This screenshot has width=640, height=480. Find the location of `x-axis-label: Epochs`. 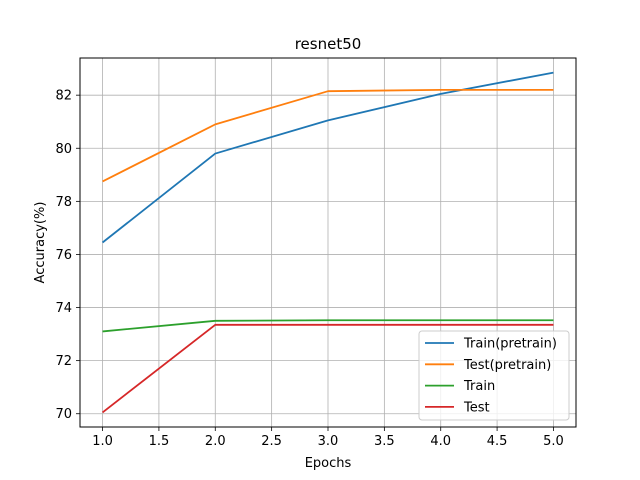

x-axis-label: Epochs is located at coordinates (328, 463).